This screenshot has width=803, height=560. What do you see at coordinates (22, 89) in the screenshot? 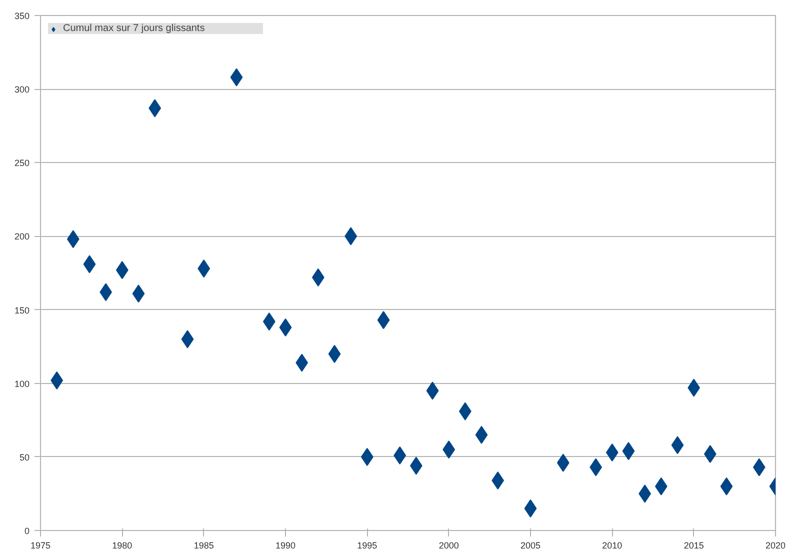
I see `y-tick-label: 300` at bounding box center [22, 89].